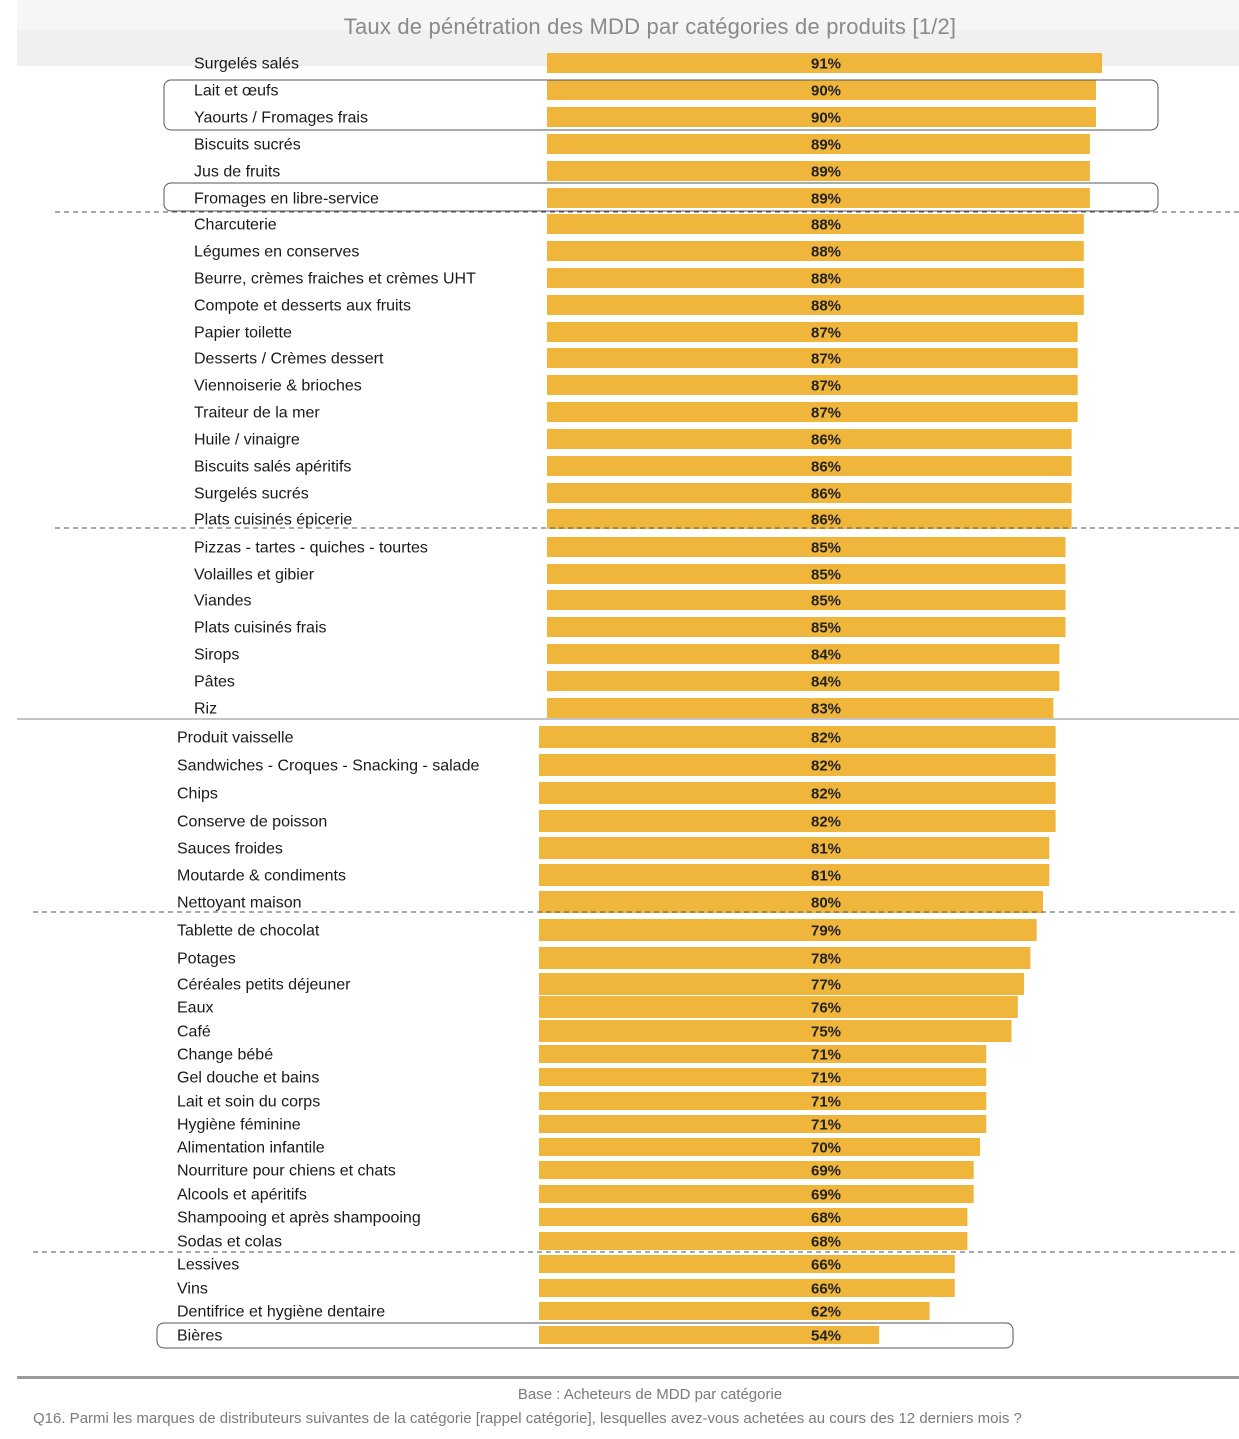  I want to click on value-label: 70%, so click(826, 1148).